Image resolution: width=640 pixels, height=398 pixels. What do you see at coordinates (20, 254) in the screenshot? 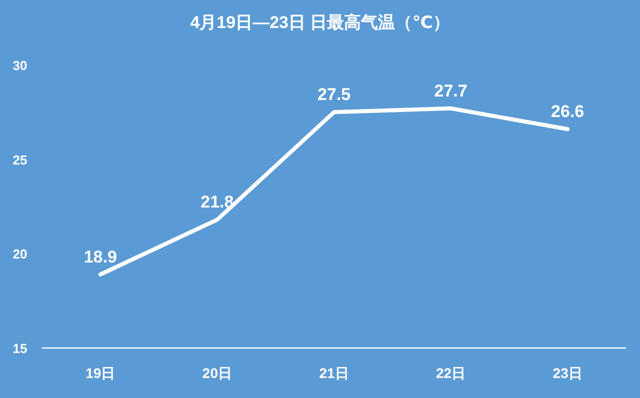
I see `y-tick-label: 20` at bounding box center [20, 254].